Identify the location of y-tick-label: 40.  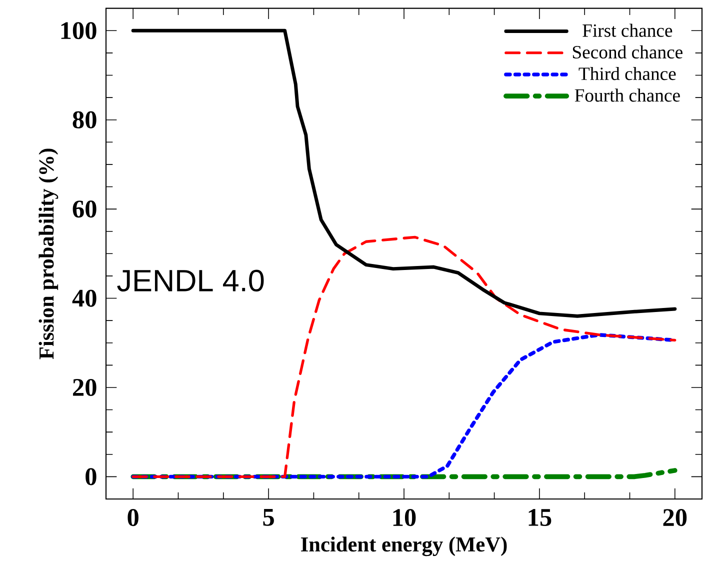
(84, 298).